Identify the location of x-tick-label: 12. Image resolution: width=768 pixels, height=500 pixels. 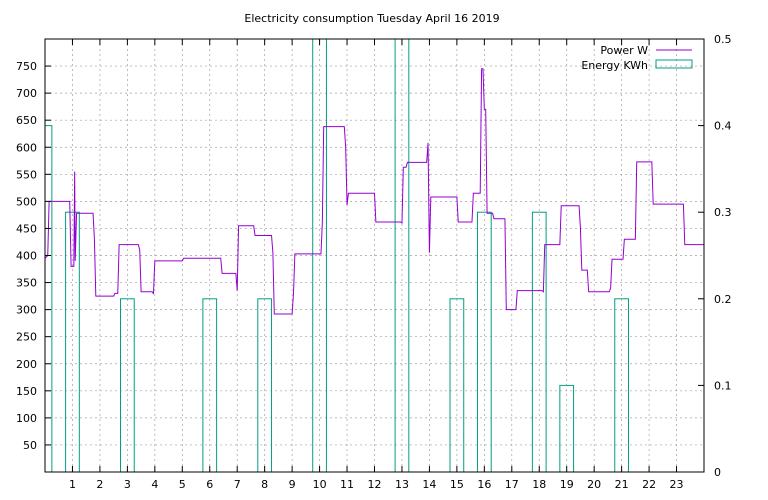
(375, 484).